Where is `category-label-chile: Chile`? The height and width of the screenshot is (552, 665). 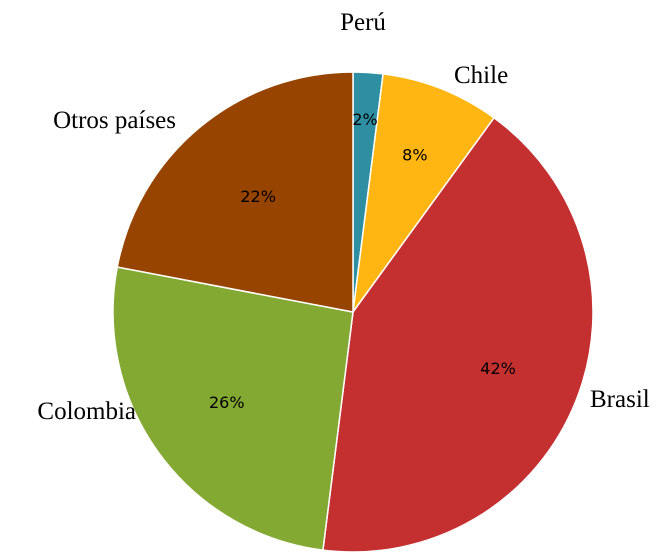
category-label-chile: Chile is located at coordinates (481, 75).